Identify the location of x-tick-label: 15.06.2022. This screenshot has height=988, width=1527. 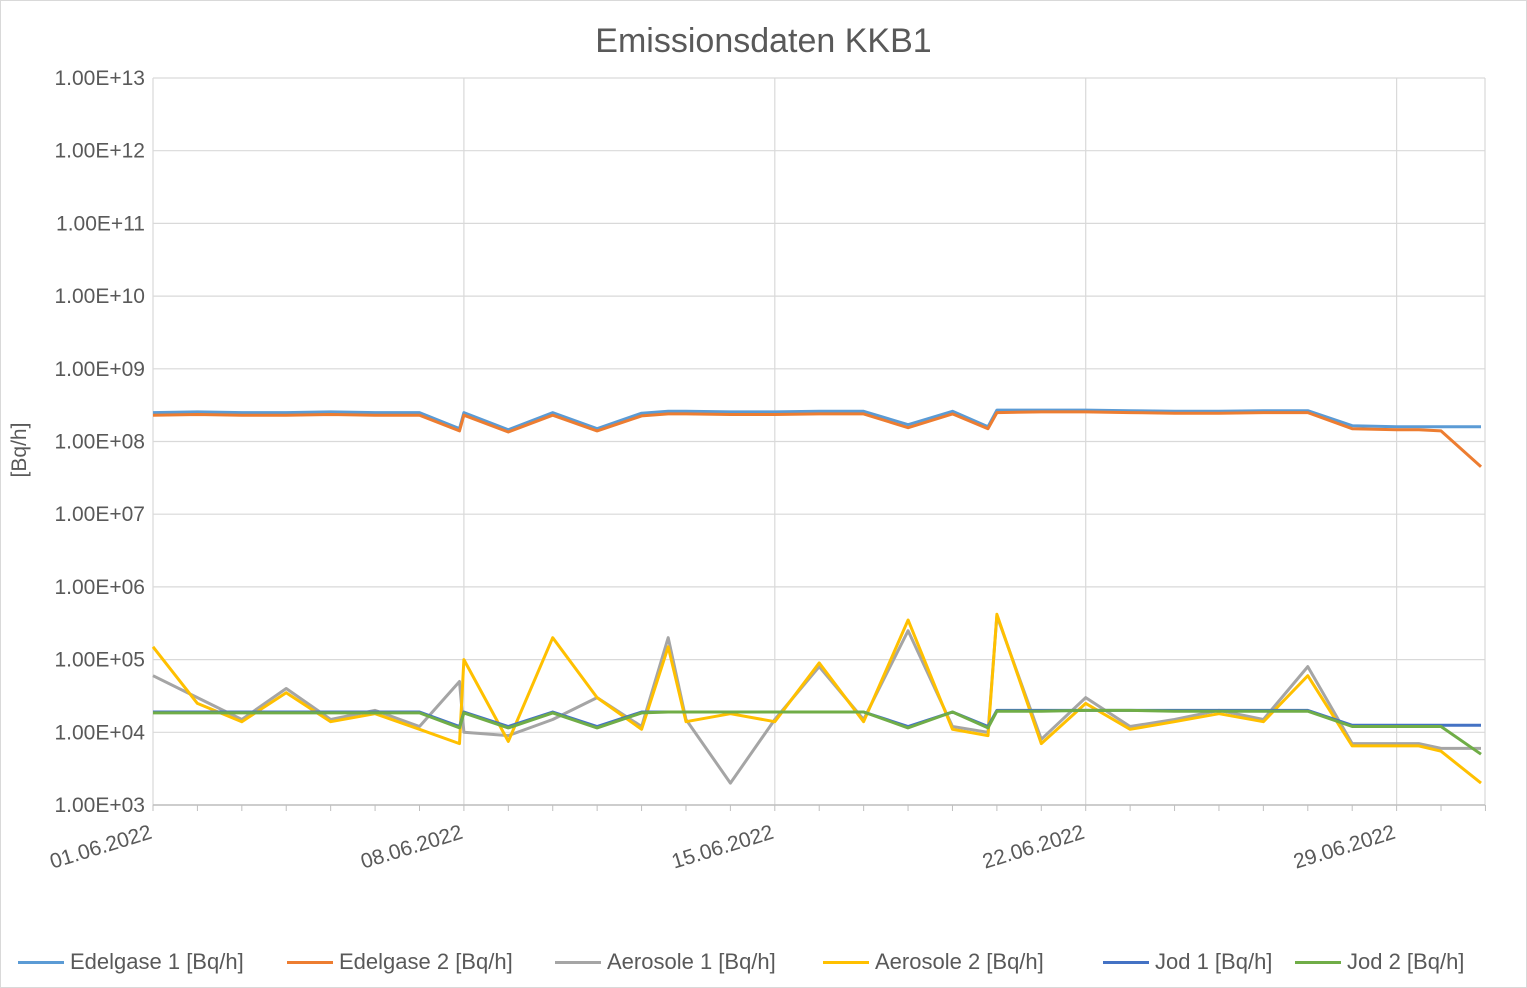
(722, 847).